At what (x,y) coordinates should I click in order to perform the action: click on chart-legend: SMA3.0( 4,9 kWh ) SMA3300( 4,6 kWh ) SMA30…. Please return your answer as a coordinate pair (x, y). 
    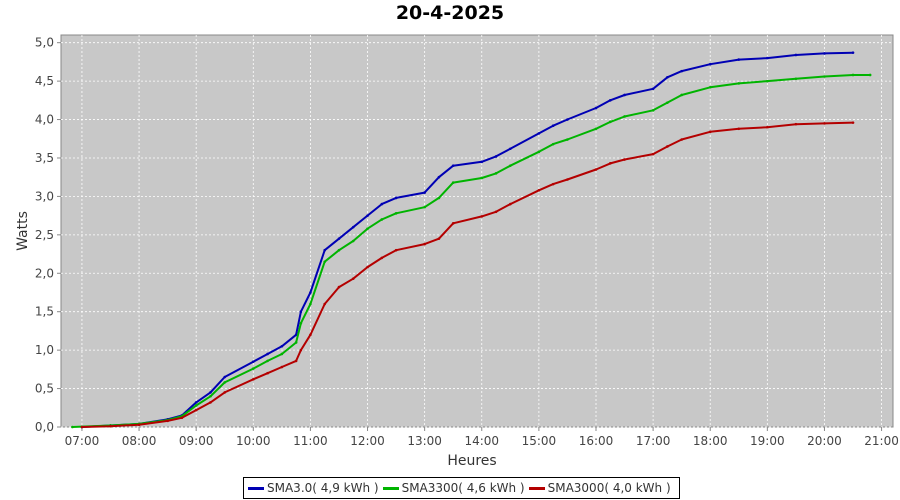
    Looking at the image, I should click on (461, 488).